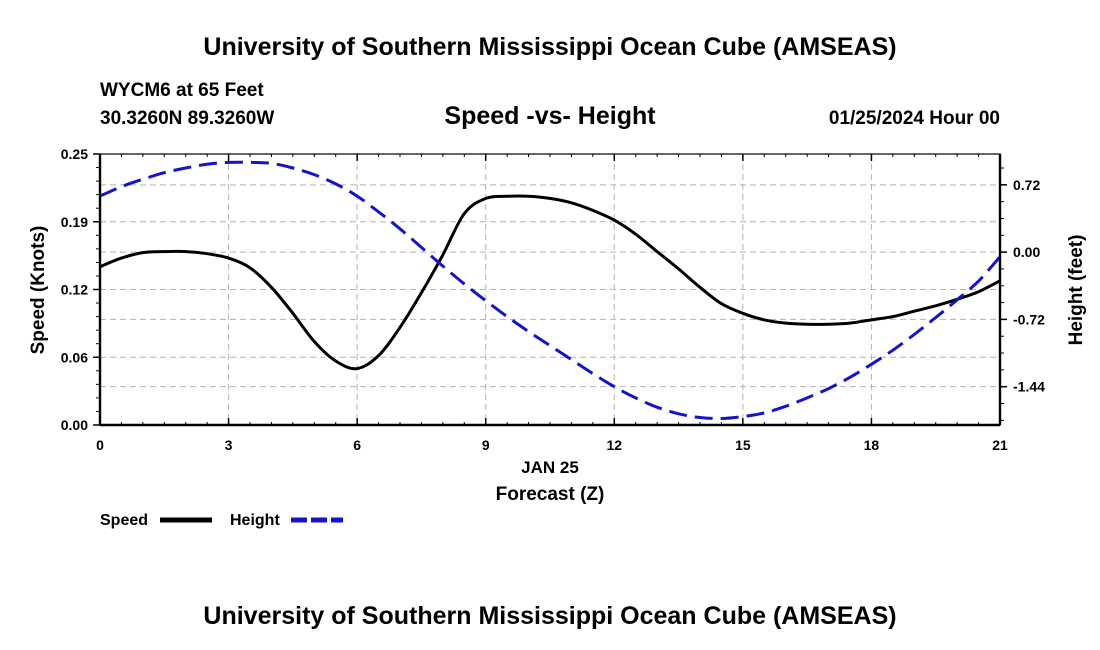 The image size is (1100, 650). I want to click on x-tick-label: 9, so click(486, 445).